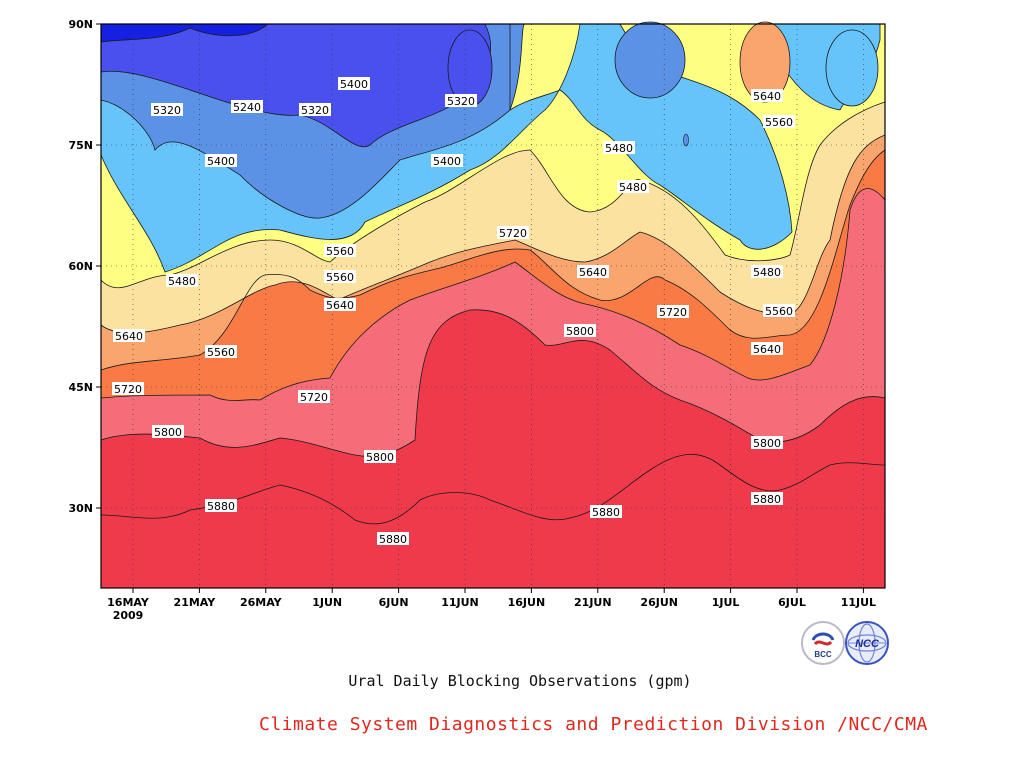 This screenshot has width=1024, height=768. Describe the element at coordinates (195, 602) in the screenshot. I see `x-tick-label: 21MAY` at that location.